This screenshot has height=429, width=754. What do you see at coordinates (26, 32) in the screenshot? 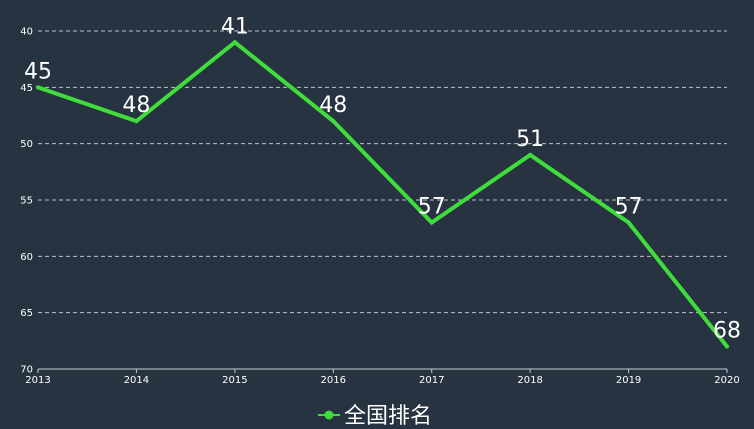
I see `y-tick-label: 40` at bounding box center [26, 32].